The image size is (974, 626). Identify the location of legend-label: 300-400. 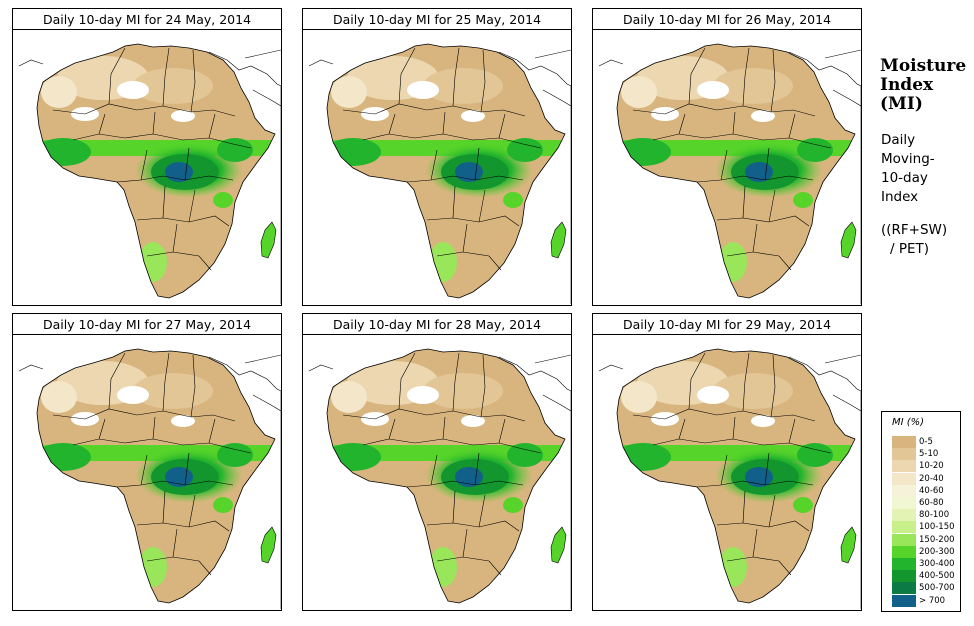
(937, 564).